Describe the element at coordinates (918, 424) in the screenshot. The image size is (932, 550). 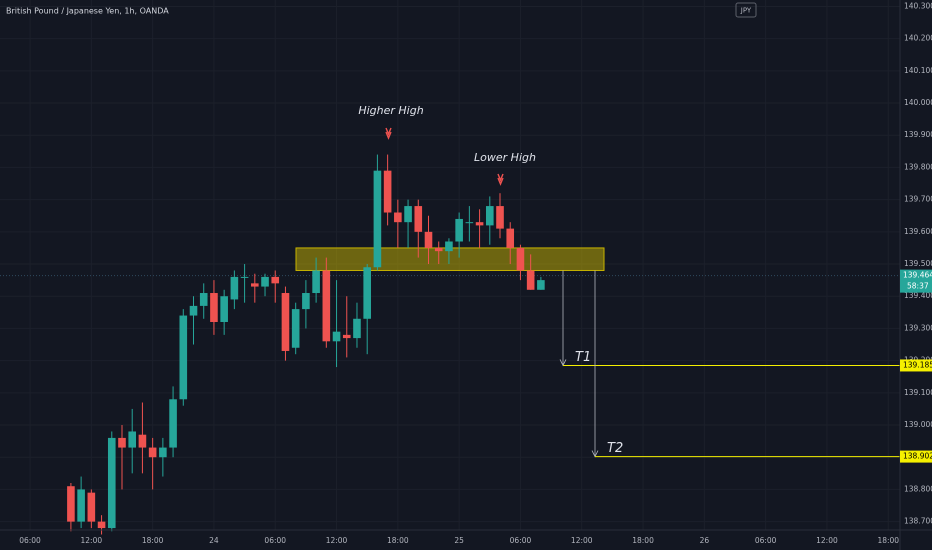
I see `y-tick-label: 139.000` at that location.